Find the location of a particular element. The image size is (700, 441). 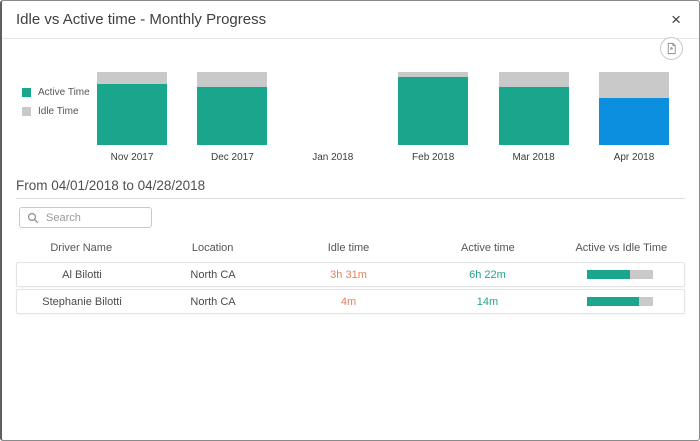

chart-legend: Active Time Idle Time is located at coordinates (56, 106).